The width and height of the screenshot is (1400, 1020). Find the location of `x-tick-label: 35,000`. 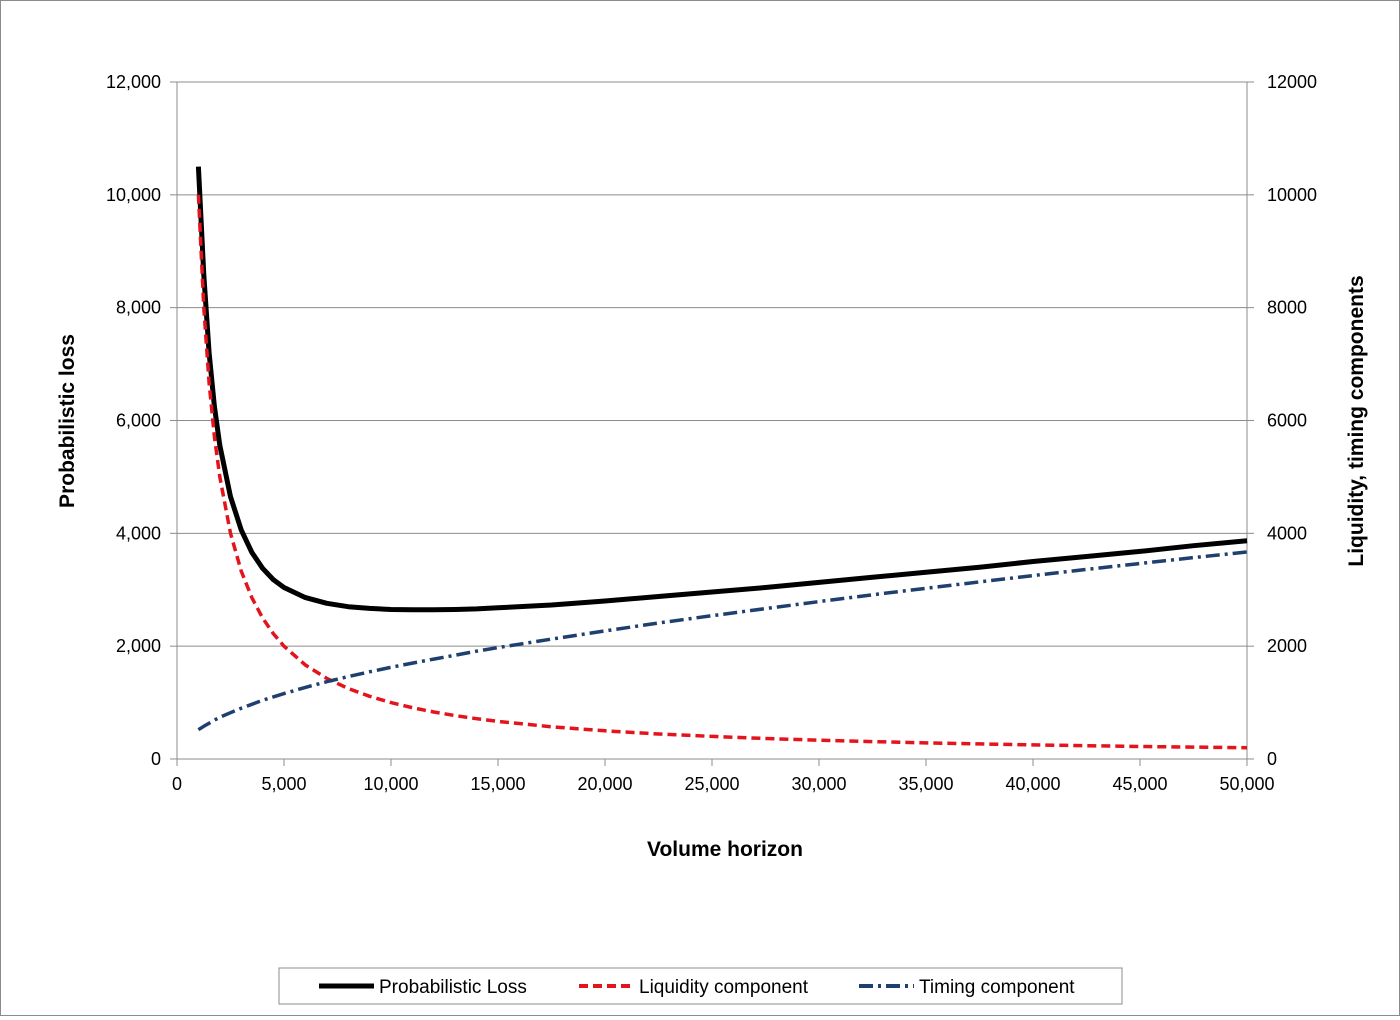

x-tick-label: 35,000 is located at coordinates (925, 784).